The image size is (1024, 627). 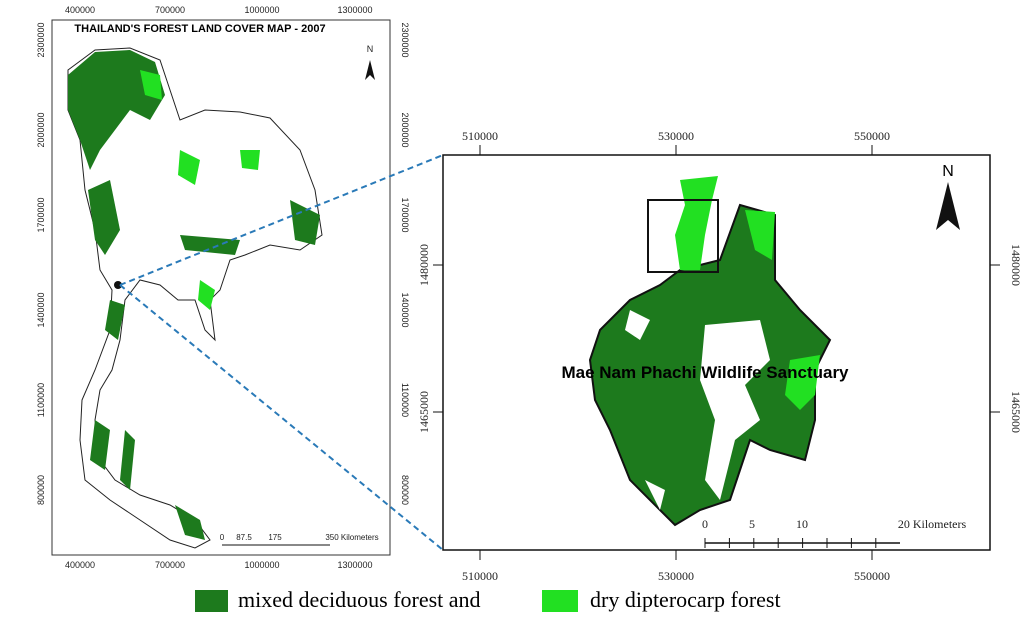 I want to click on sanctuary-label: Mae Nam Phachi Wildlife Sanctuary, so click(x=705, y=372).